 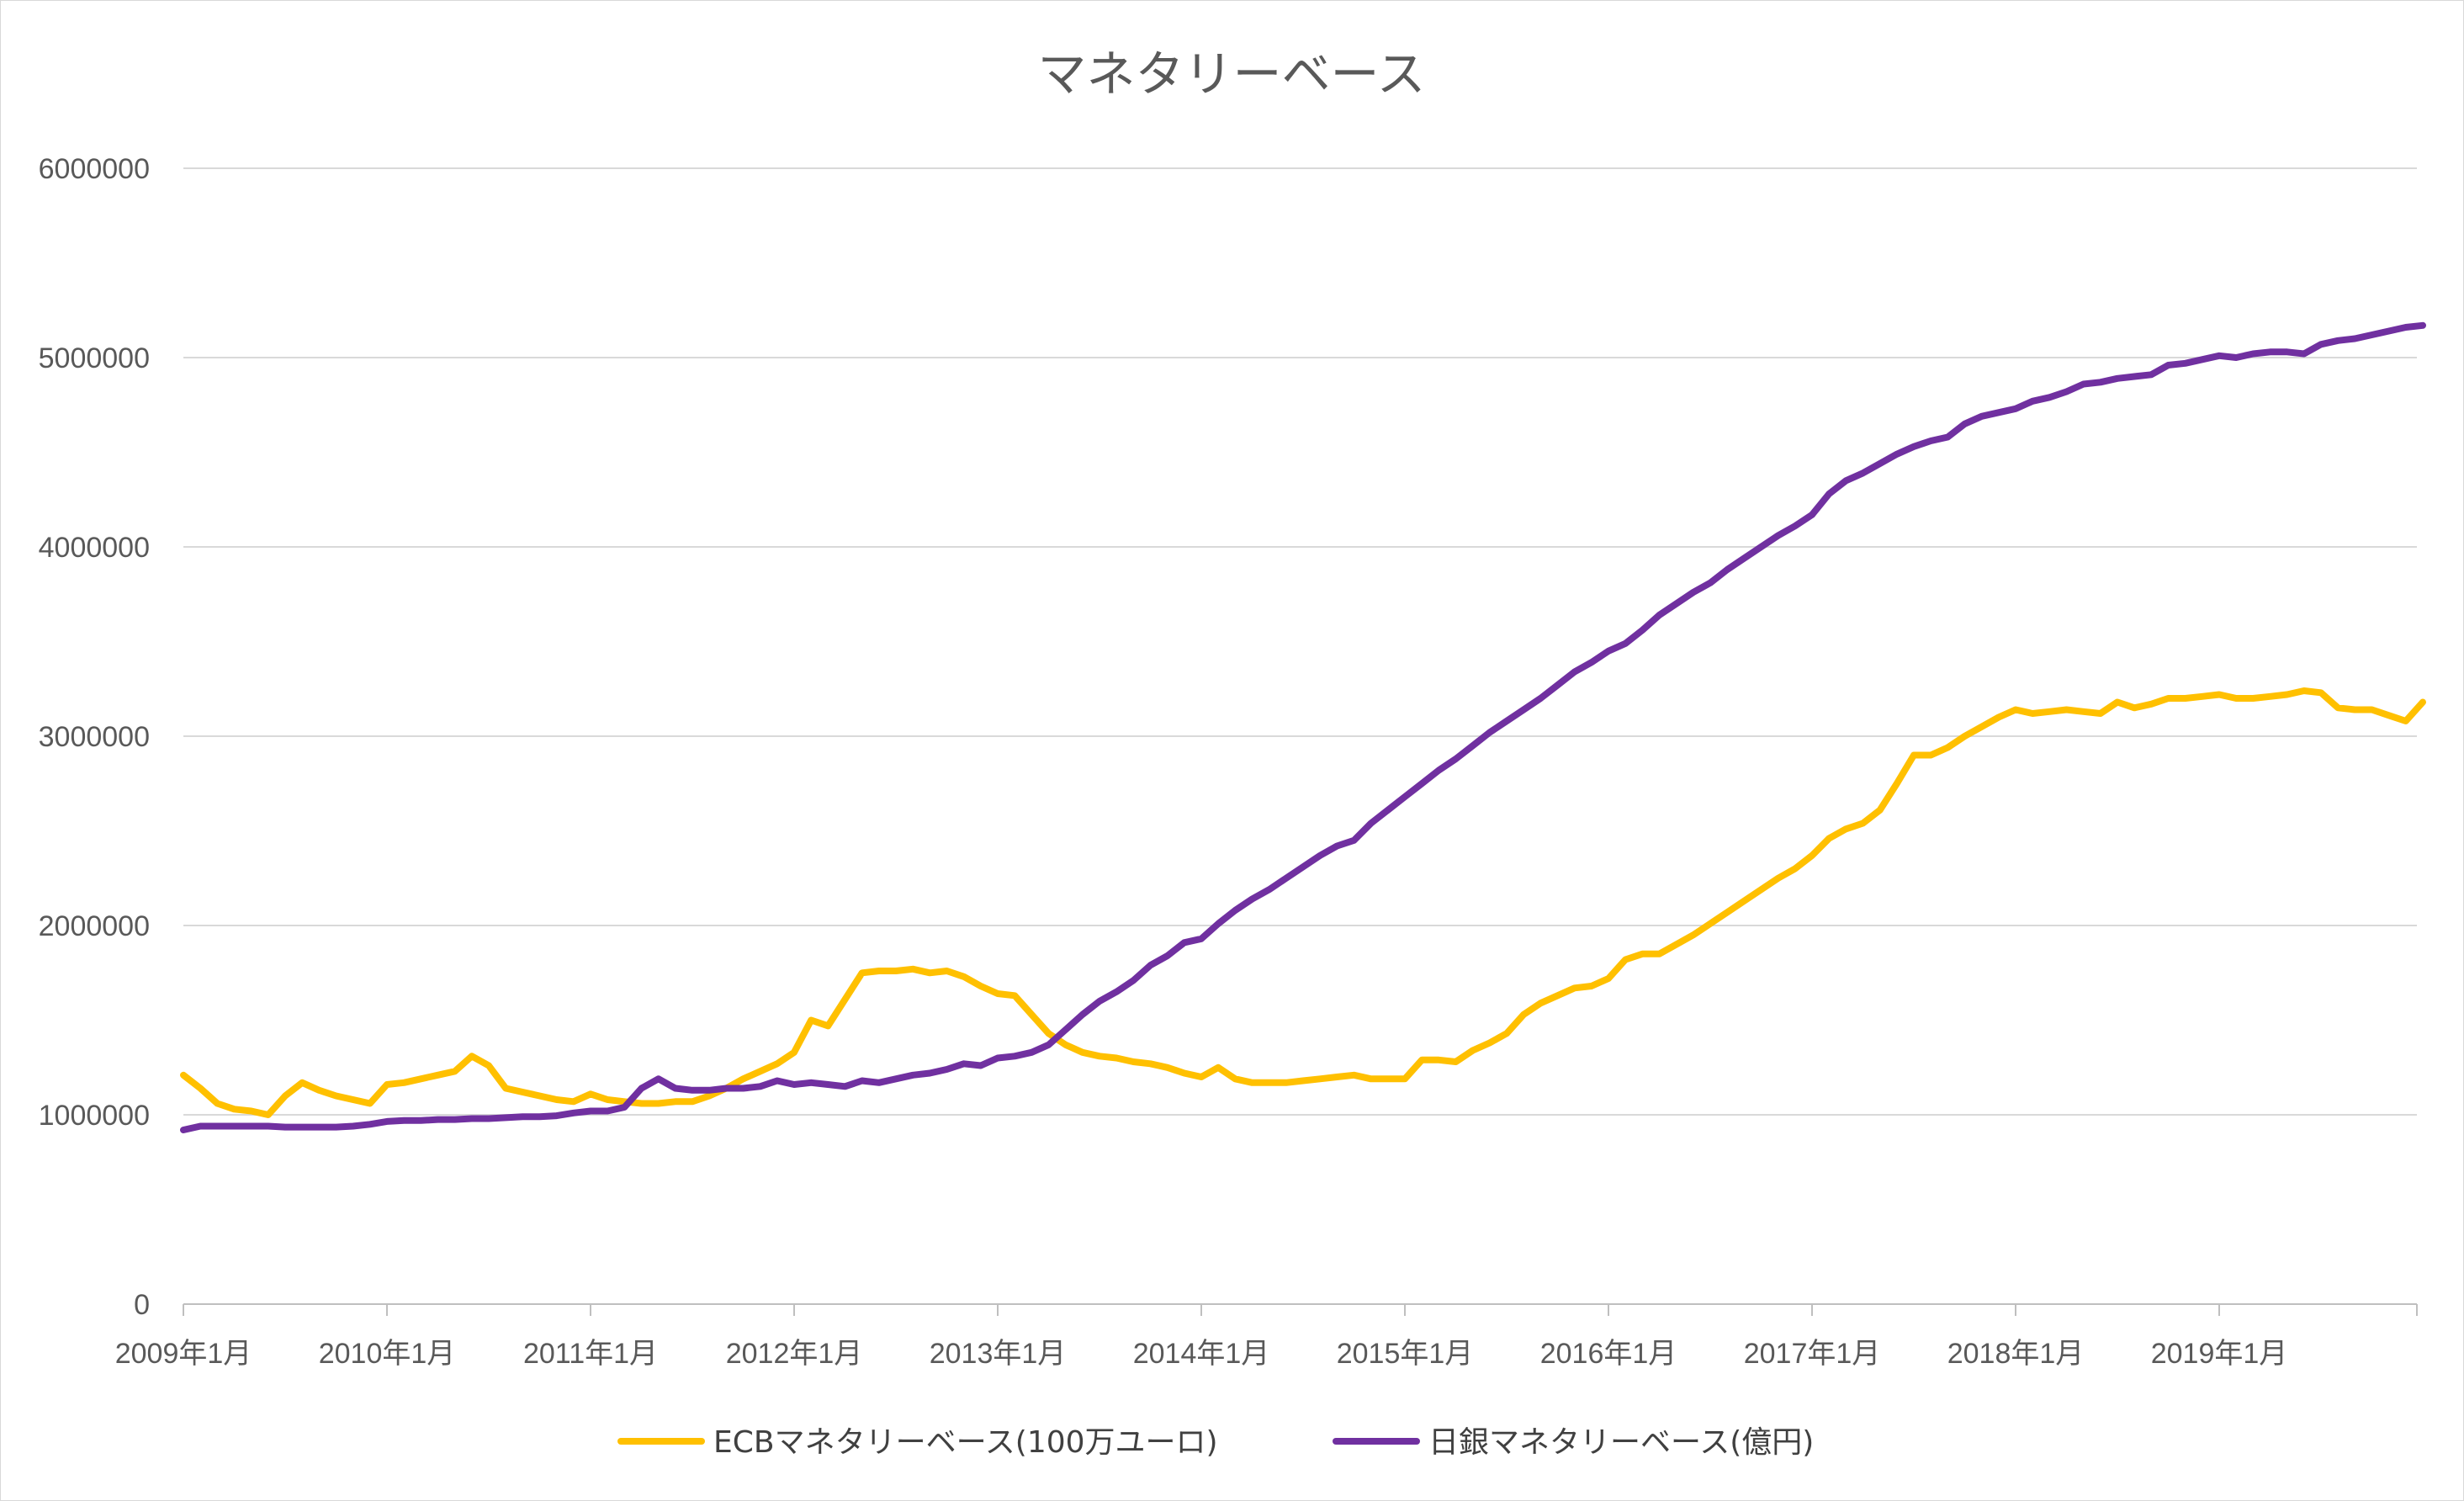 What do you see at coordinates (95, 1116) in the screenshot?
I see `y-tick-label: 1000000` at bounding box center [95, 1116].